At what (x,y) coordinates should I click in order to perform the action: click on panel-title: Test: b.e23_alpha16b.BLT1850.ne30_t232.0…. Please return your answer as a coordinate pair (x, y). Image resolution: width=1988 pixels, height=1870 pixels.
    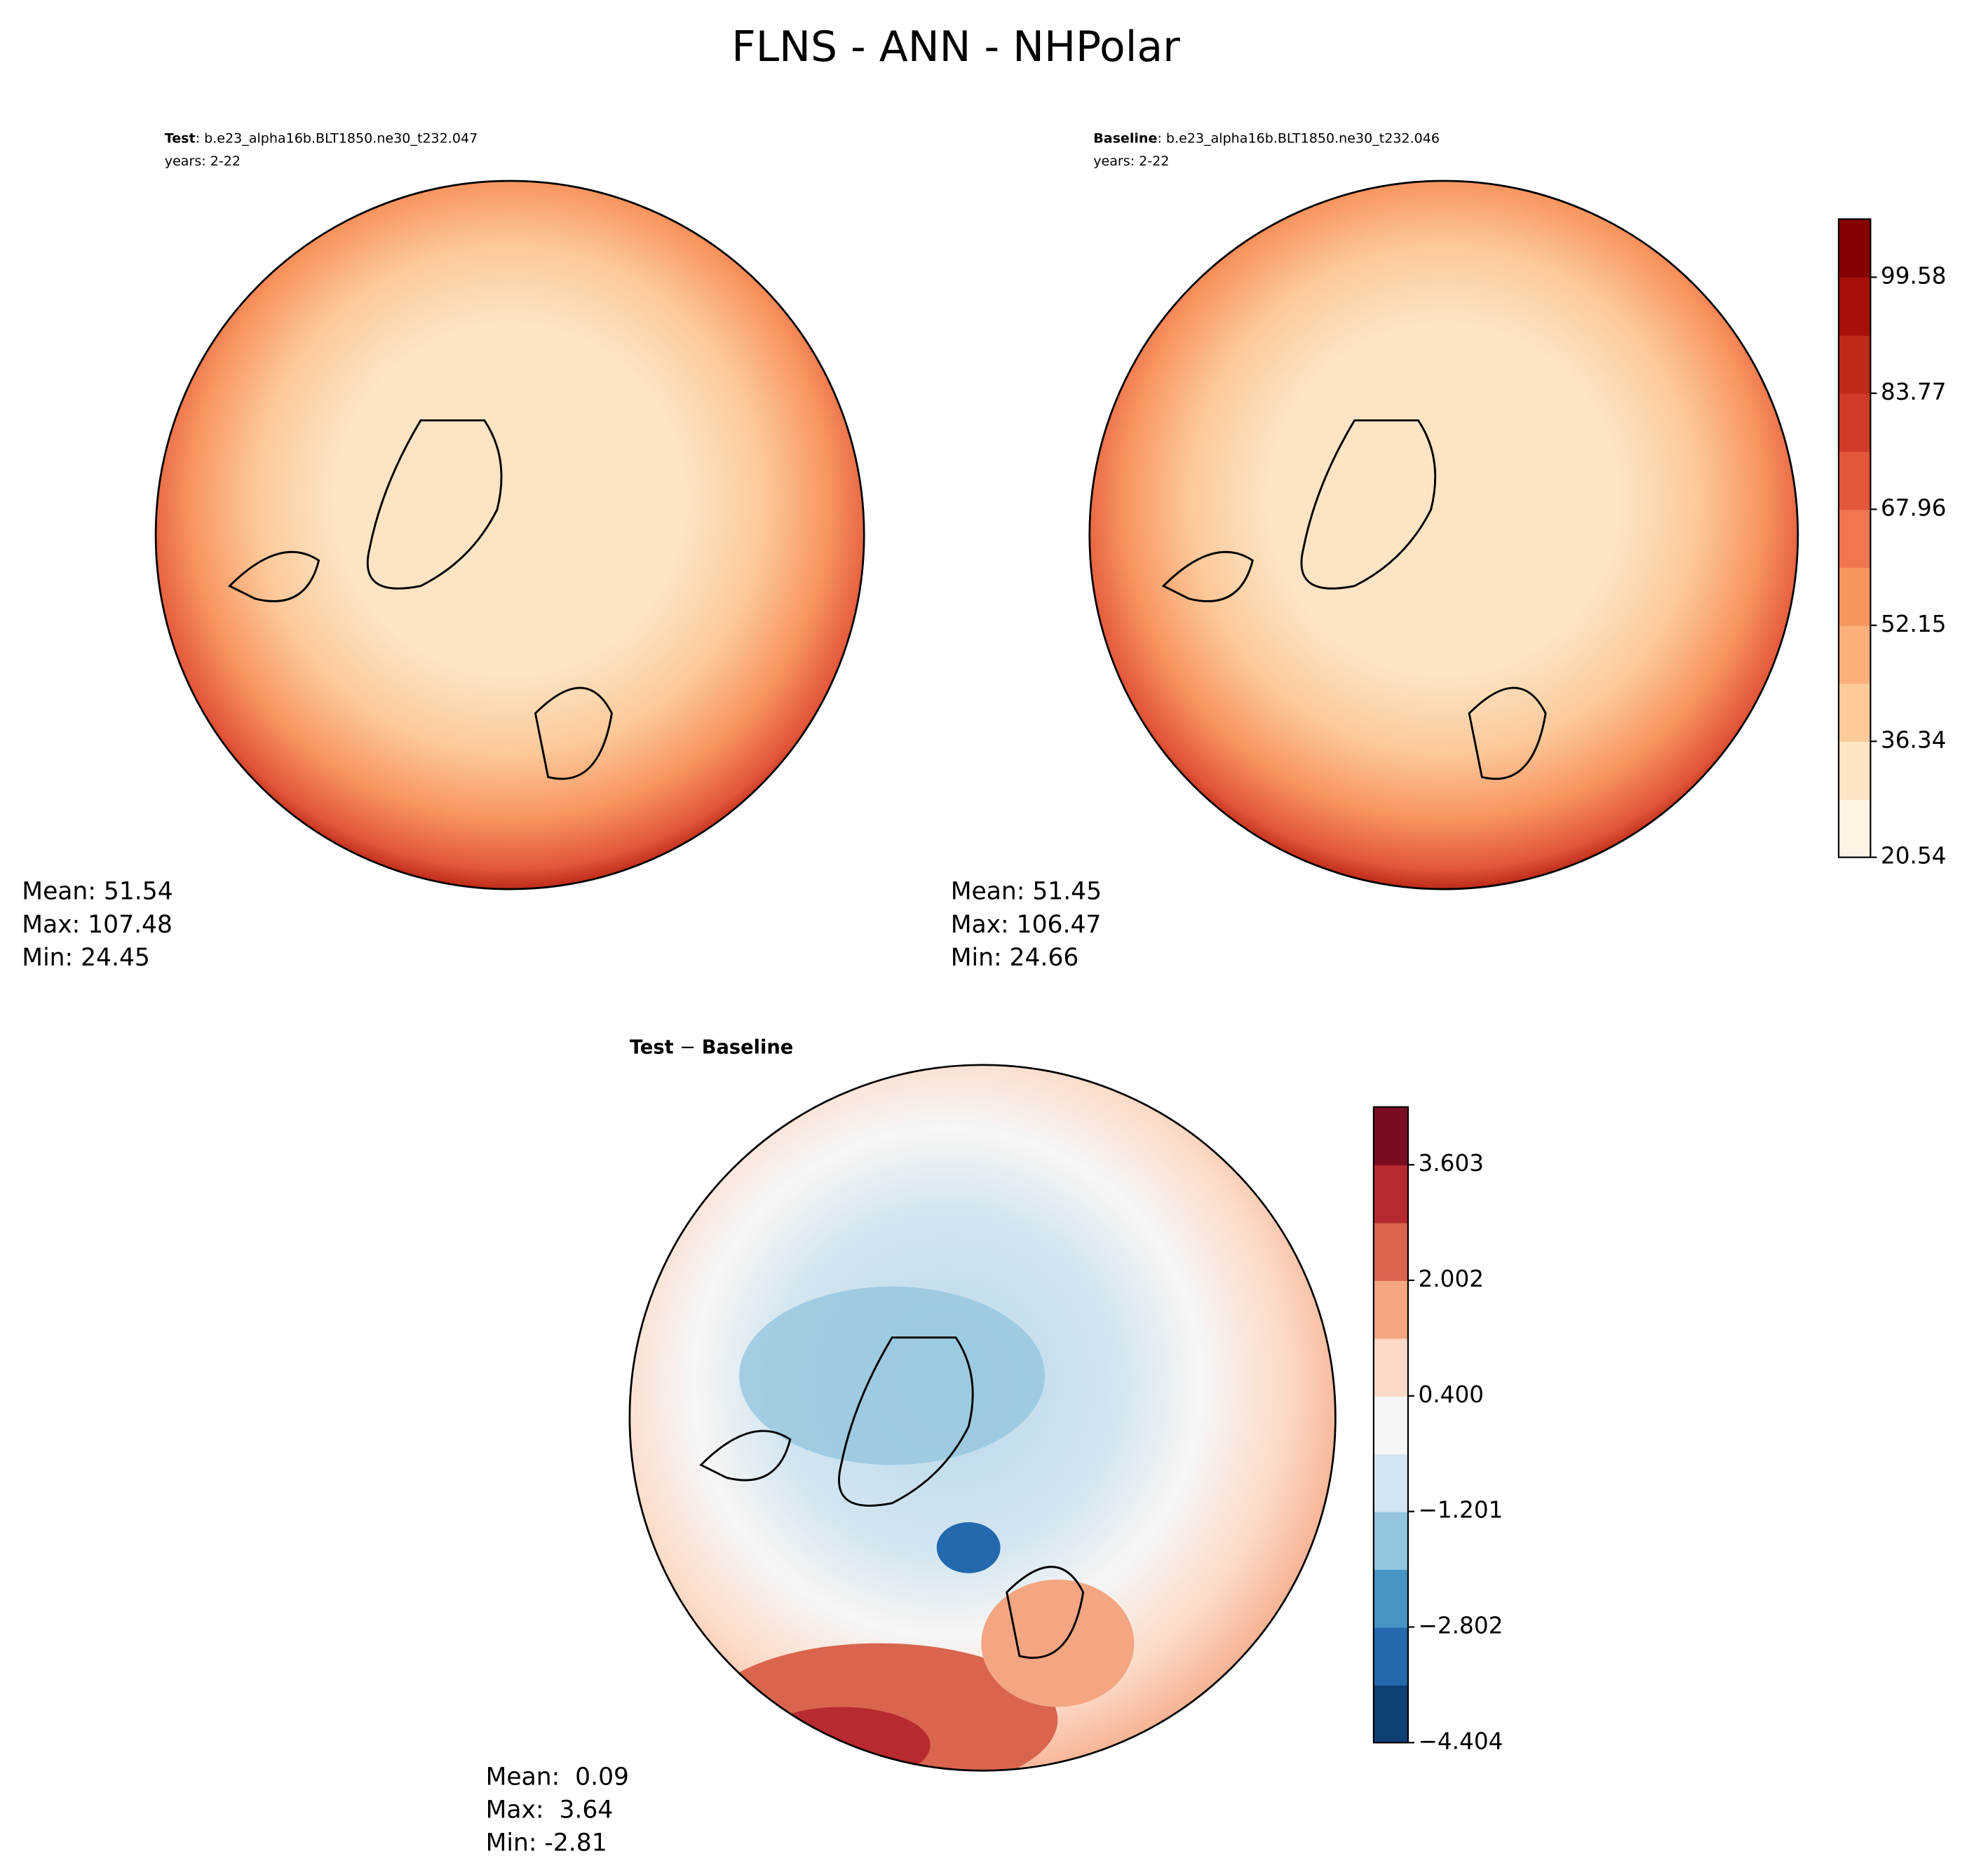
    Looking at the image, I should click on (321, 138).